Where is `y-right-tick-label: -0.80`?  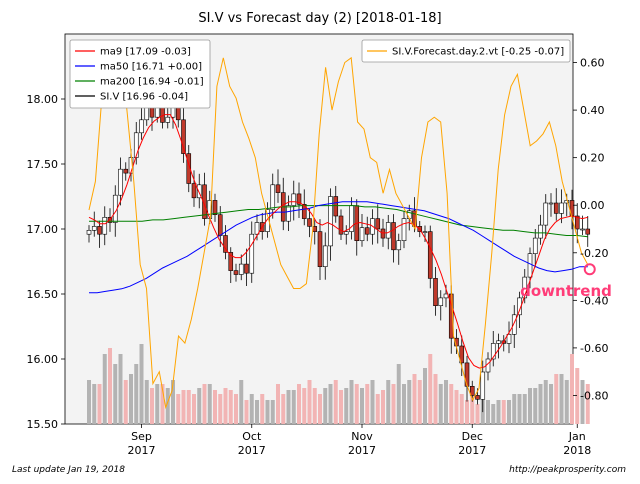
y-right-tick-label: -0.80 is located at coordinates (594, 395).